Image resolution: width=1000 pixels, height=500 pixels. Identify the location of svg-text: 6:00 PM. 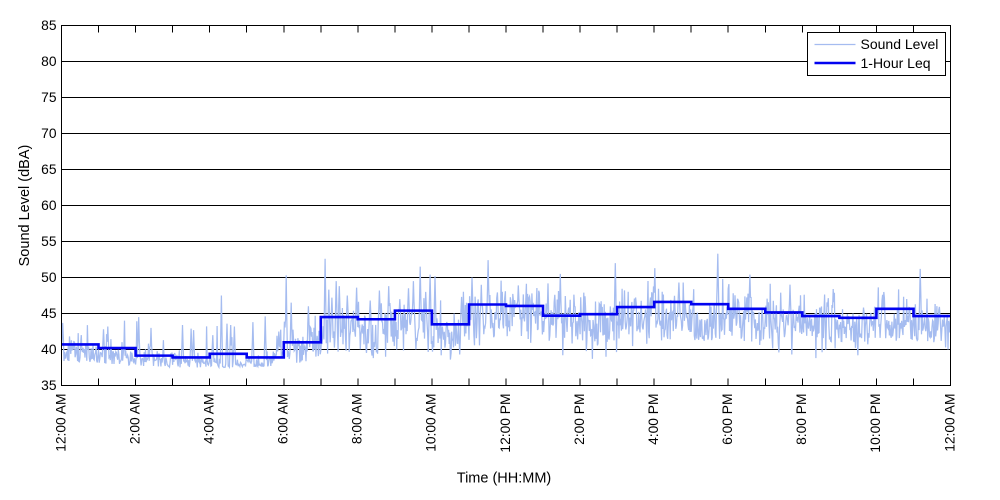
(727, 419).